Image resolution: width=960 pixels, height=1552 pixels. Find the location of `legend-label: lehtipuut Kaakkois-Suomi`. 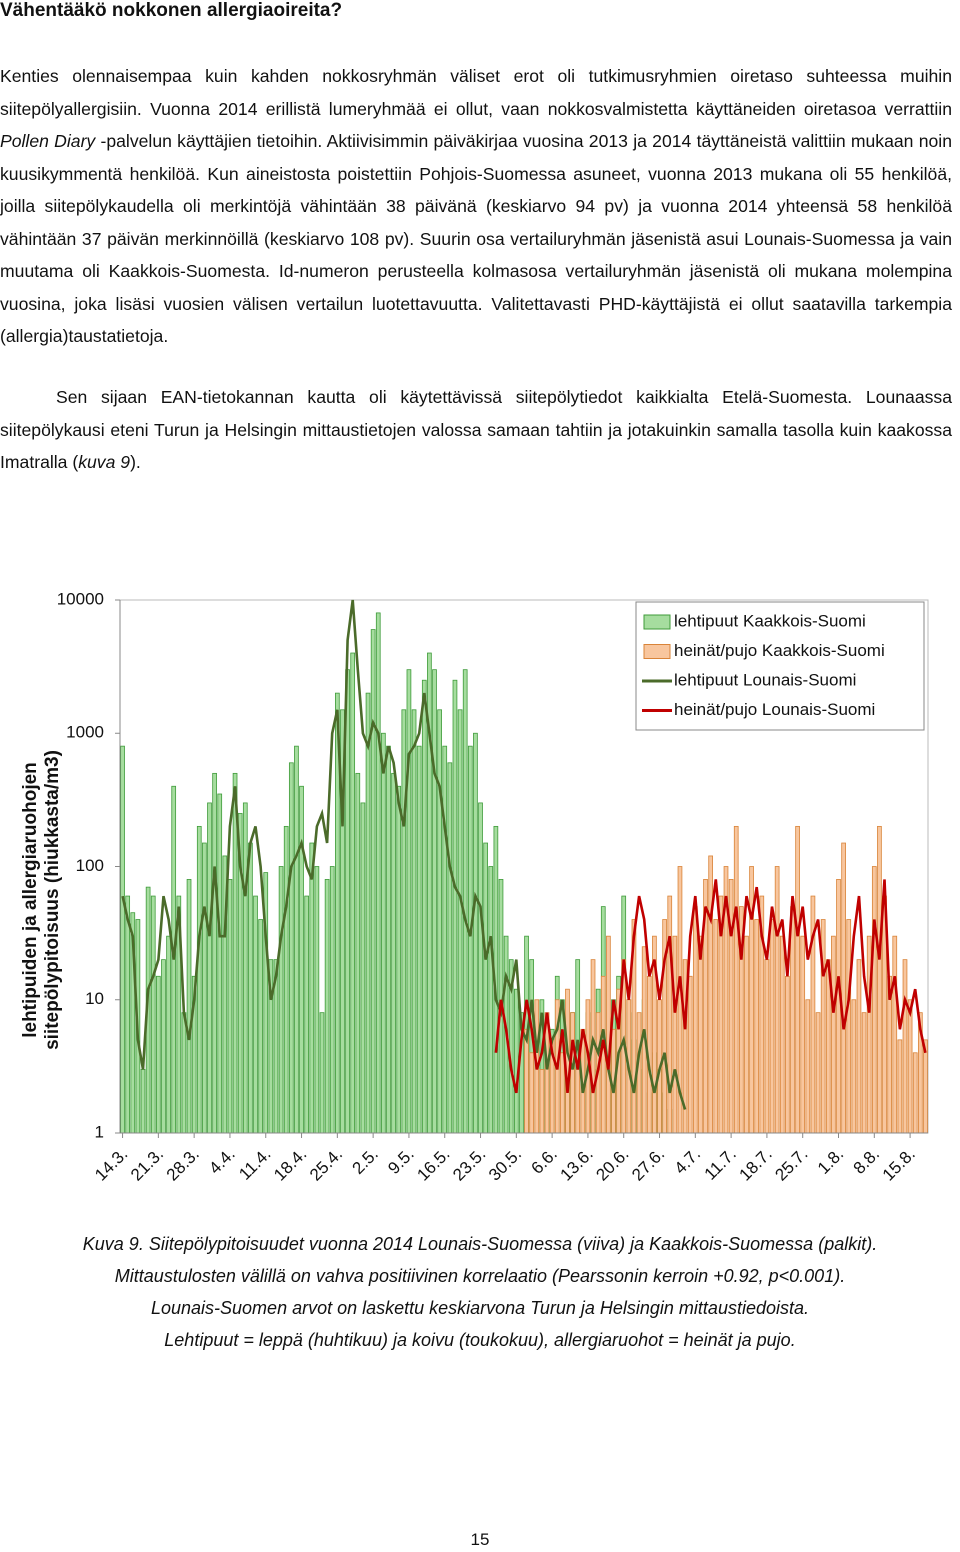

legend-label: lehtipuut Kaakkois-Suomi is located at coordinates (770, 620).